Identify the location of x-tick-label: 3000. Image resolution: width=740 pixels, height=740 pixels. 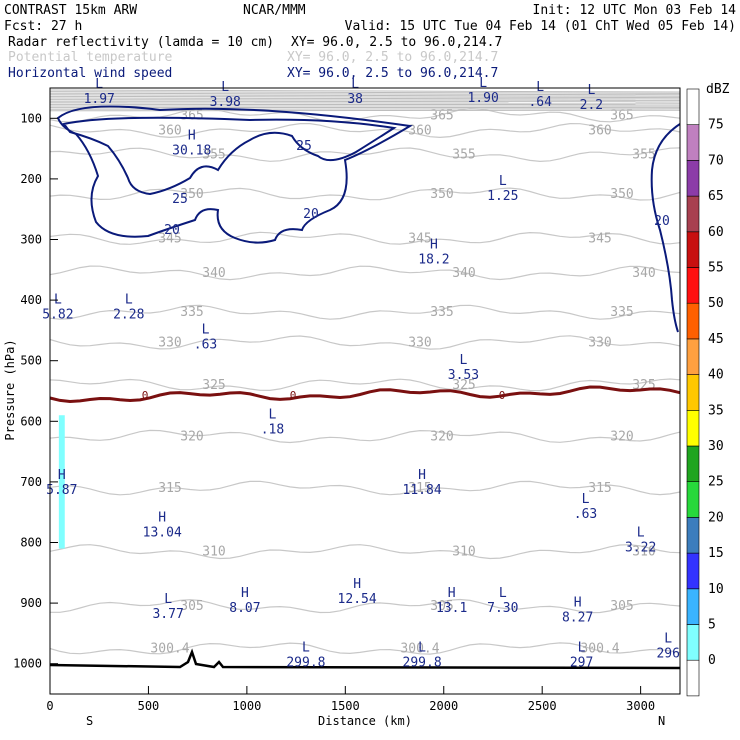
(640, 706).